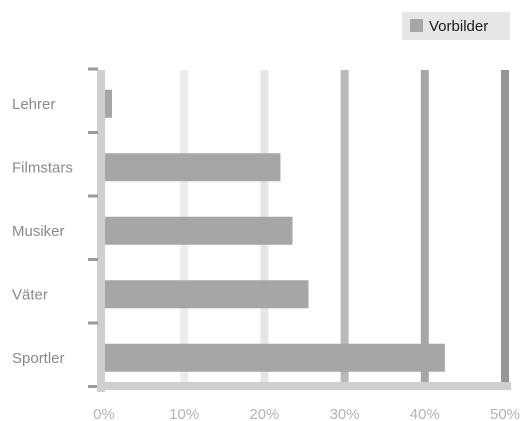 Image resolution: width=523 pixels, height=421 pixels. I want to click on x-tick-label: 40%, so click(425, 413).